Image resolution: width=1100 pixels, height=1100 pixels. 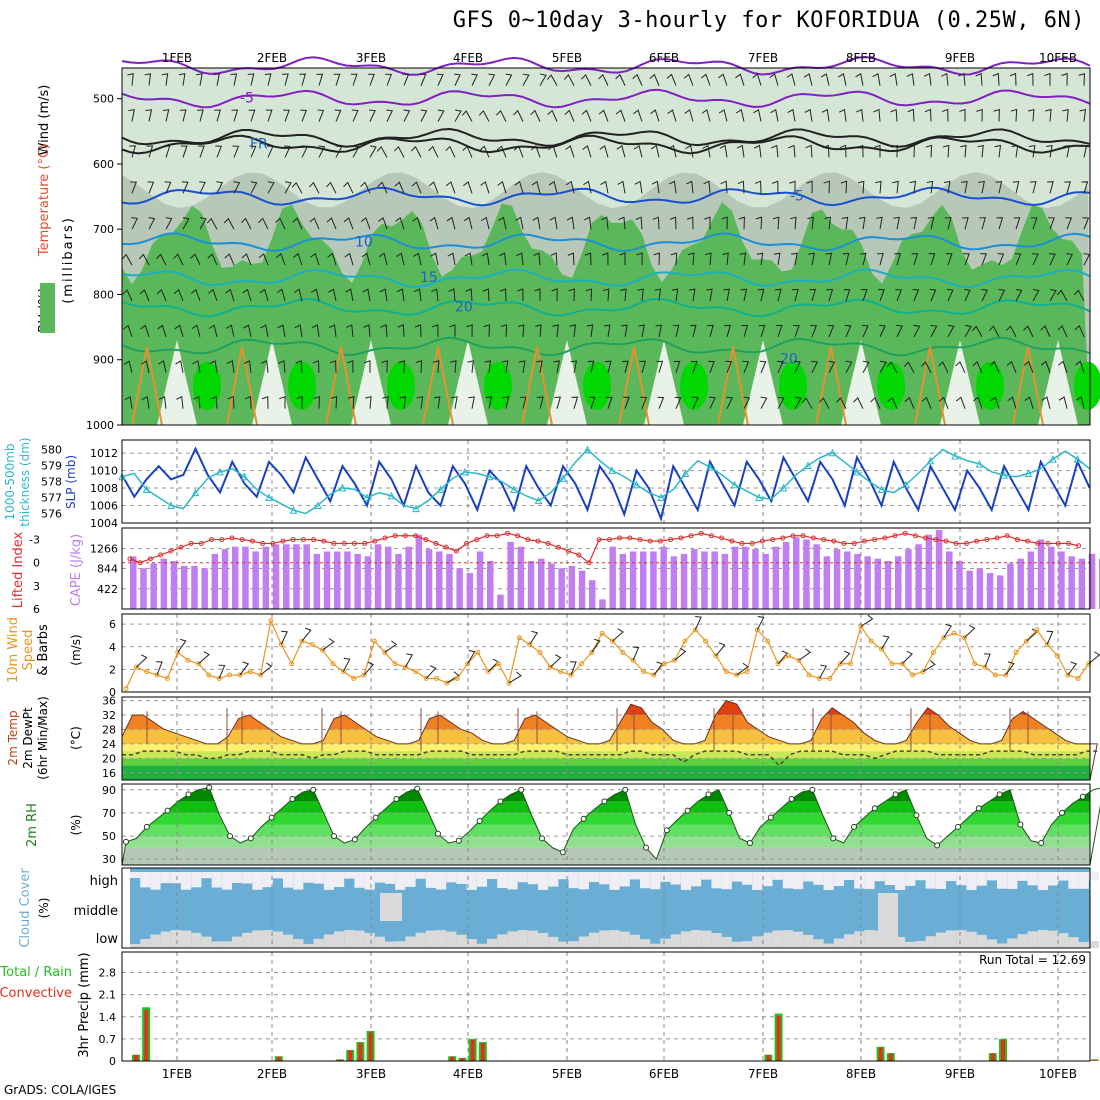 I want to click on day-label-bottom: 9FEB, so click(x=960, y=1074).